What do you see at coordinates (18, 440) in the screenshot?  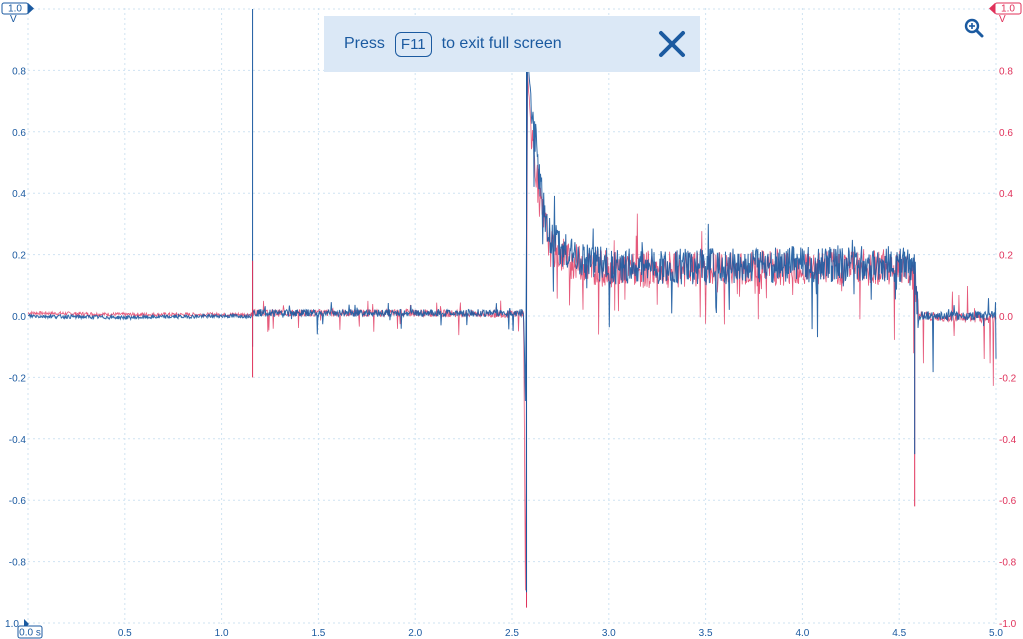 I see `left-axis-tick-label: -0.4` at bounding box center [18, 440].